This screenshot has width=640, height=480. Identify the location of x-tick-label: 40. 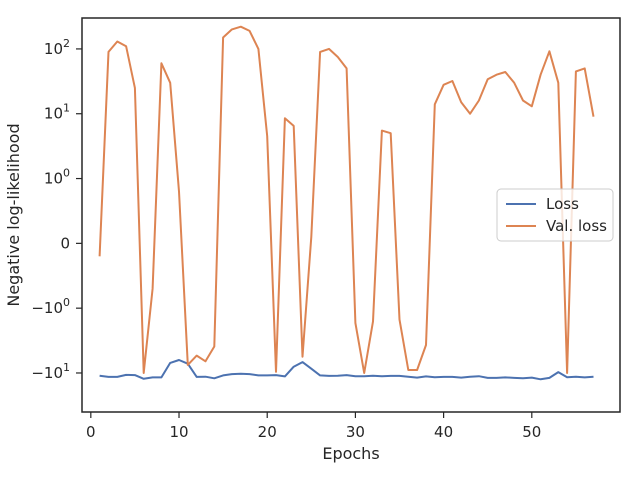
(443, 432).